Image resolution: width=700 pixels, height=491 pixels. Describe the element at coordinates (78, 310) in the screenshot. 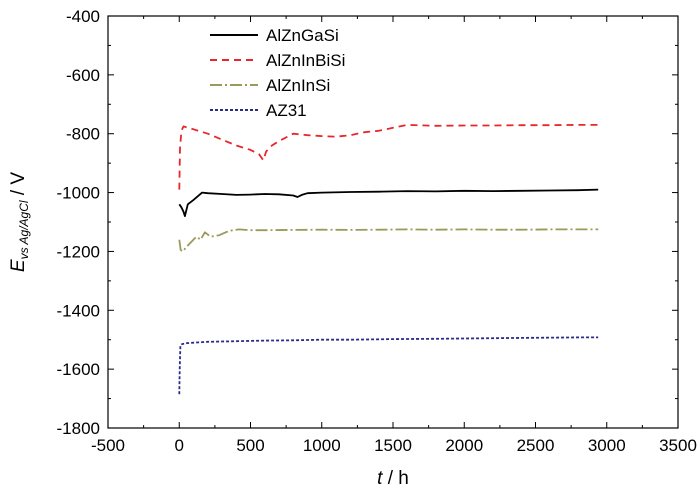

I see `y-tick-label: -1400` at that location.